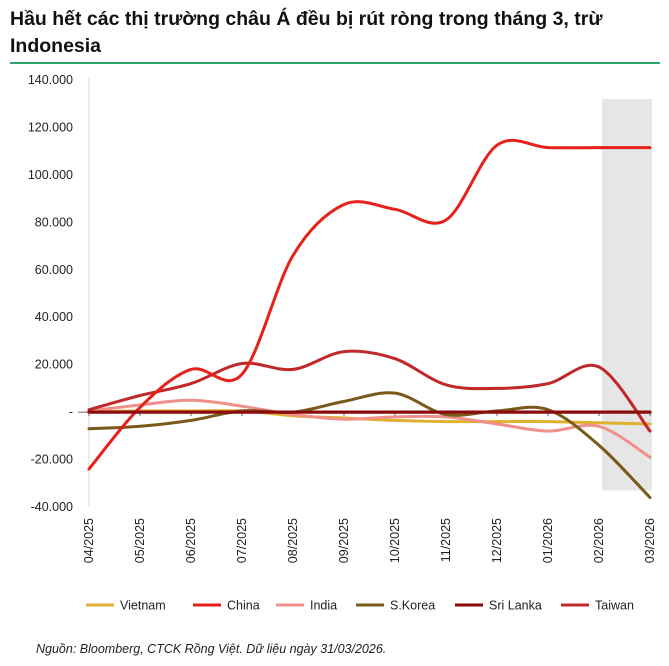  I want to click on x-tick-label: 10/2025, so click(395, 540).